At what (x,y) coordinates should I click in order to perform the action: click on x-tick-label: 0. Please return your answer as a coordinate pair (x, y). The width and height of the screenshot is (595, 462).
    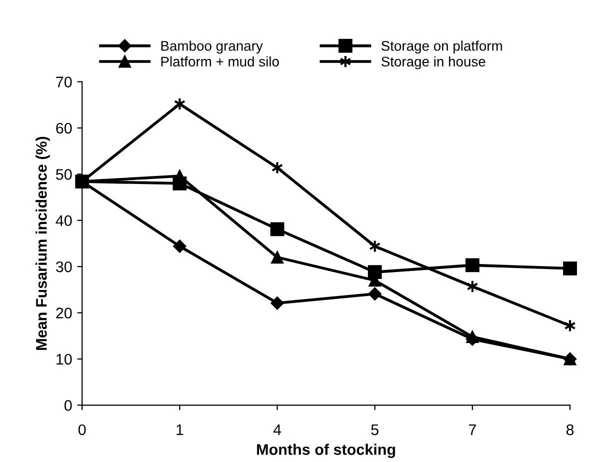
    Looking at the image, I should click on (82, 430).